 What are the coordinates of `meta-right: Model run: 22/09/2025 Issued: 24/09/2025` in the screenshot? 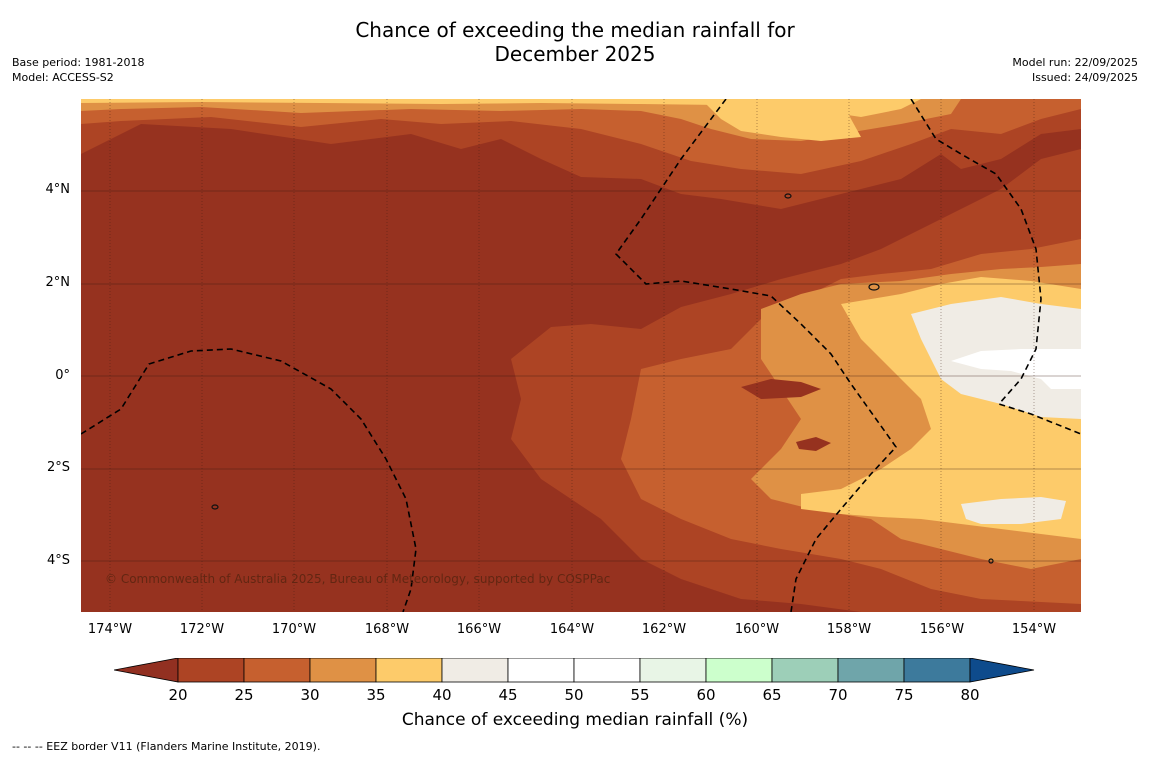 It's located at (1075, 70).